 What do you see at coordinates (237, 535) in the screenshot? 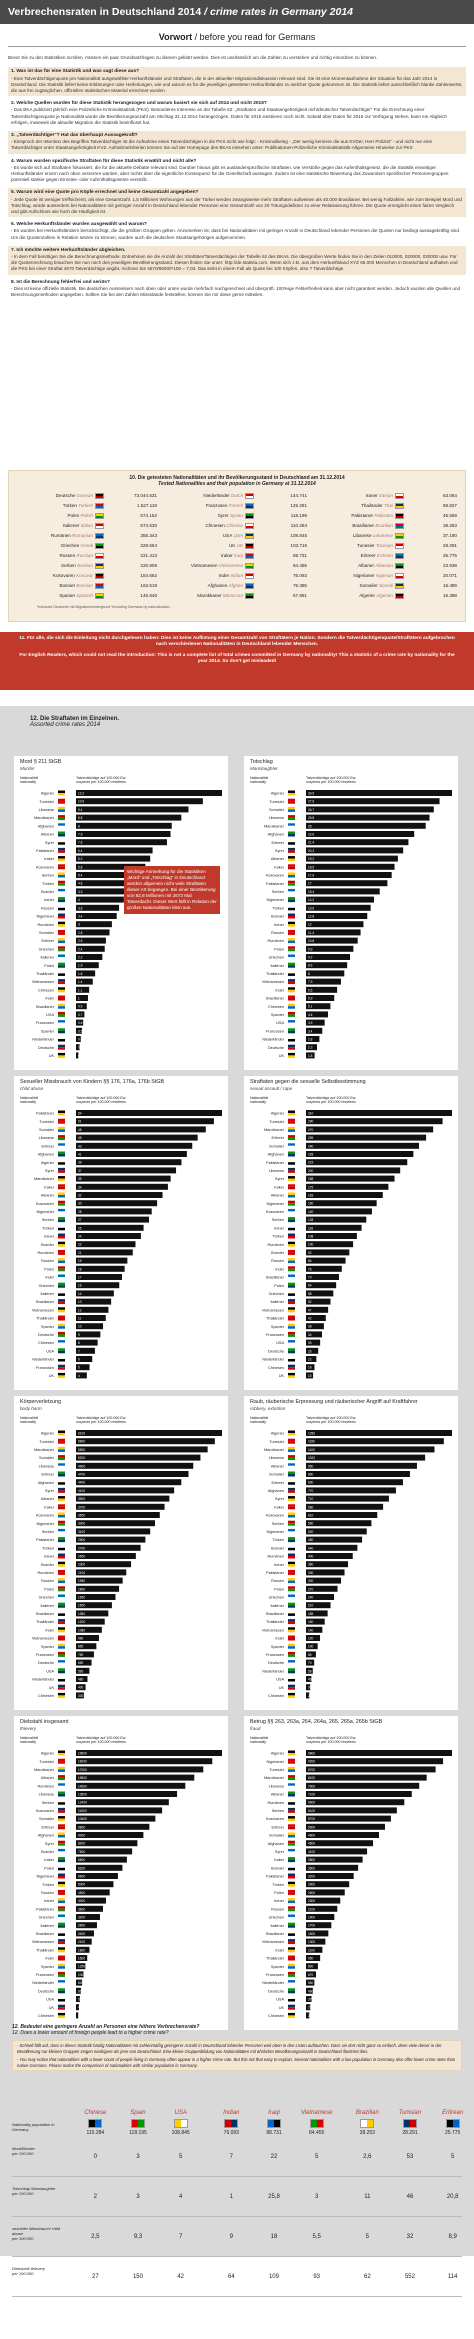
I see `nation-en: USA` at bounding box center [237, 535].